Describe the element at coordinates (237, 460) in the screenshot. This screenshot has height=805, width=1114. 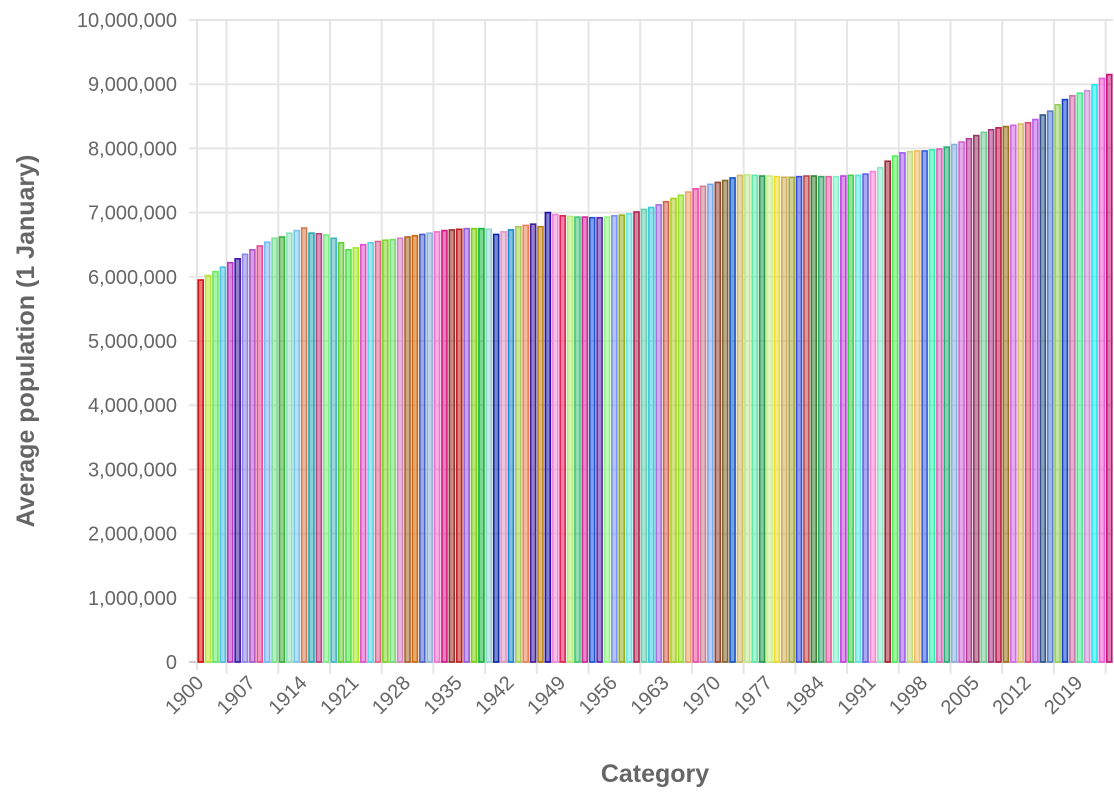
I see `bar-1905` at that location.